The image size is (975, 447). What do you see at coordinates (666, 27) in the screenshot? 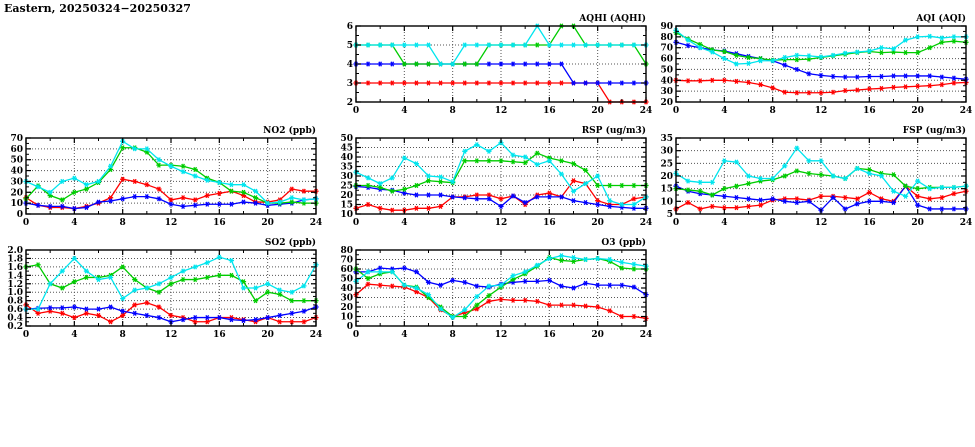
I see `y-tick-label: 90` at bounding box center [666, 27].